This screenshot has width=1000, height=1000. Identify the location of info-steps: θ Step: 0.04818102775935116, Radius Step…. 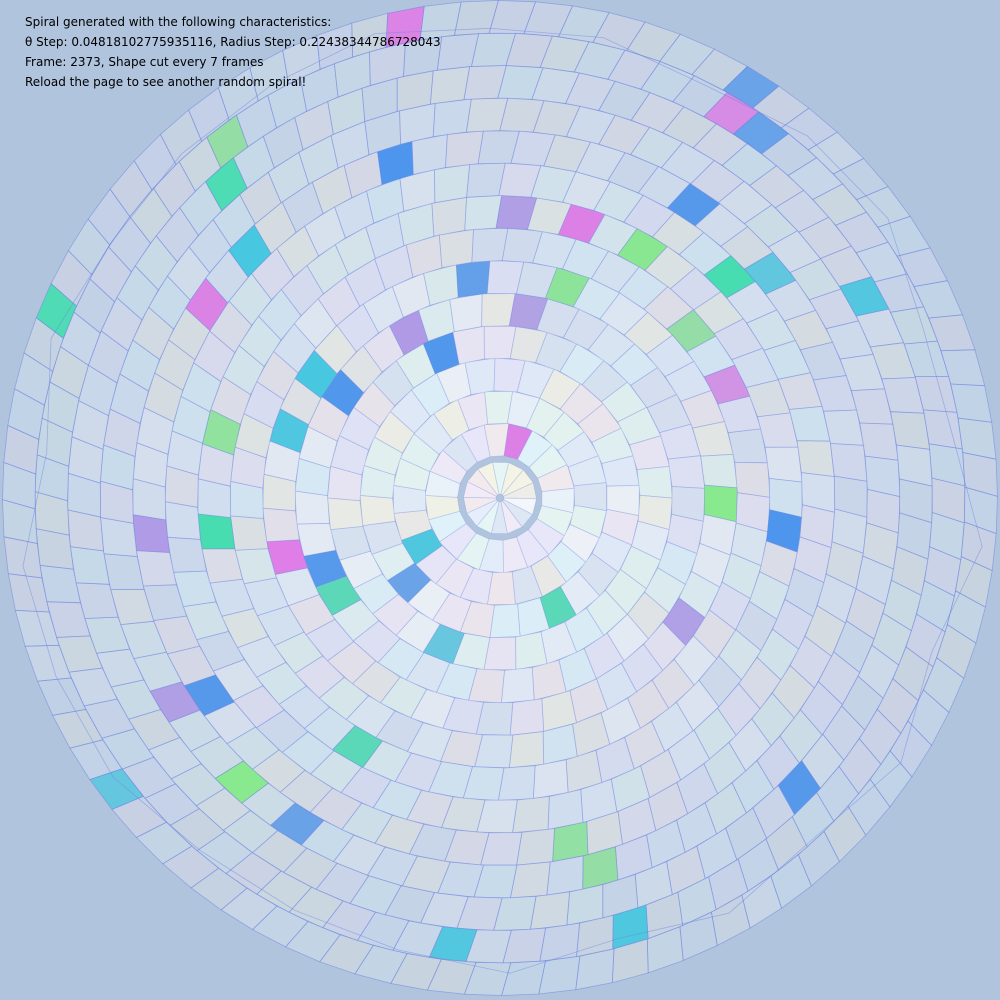
(233, 42).